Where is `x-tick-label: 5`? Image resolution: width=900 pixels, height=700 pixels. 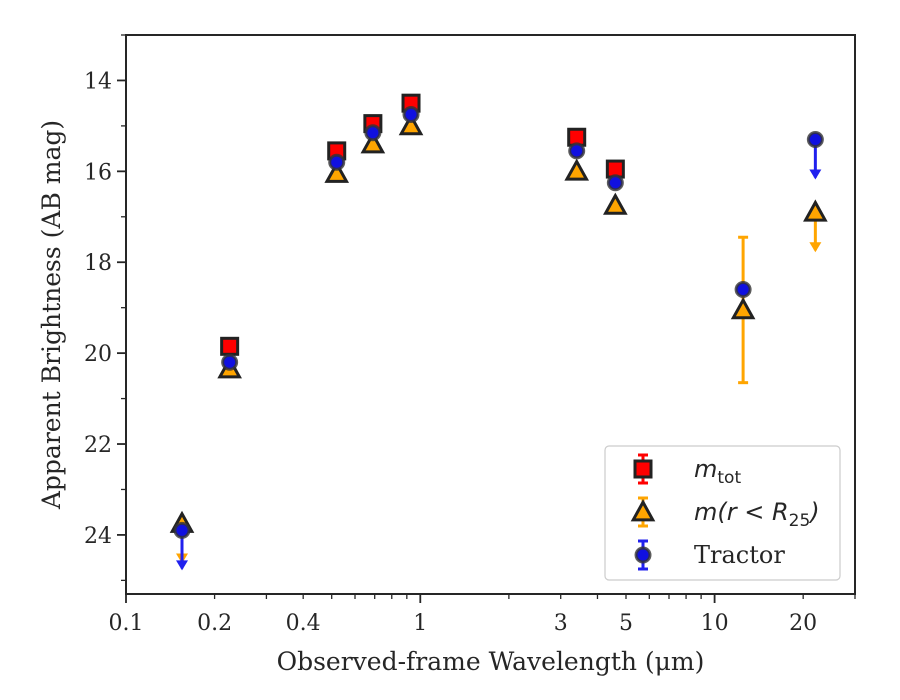 x-tick-label: 5 is located at coordinates (626, 623).